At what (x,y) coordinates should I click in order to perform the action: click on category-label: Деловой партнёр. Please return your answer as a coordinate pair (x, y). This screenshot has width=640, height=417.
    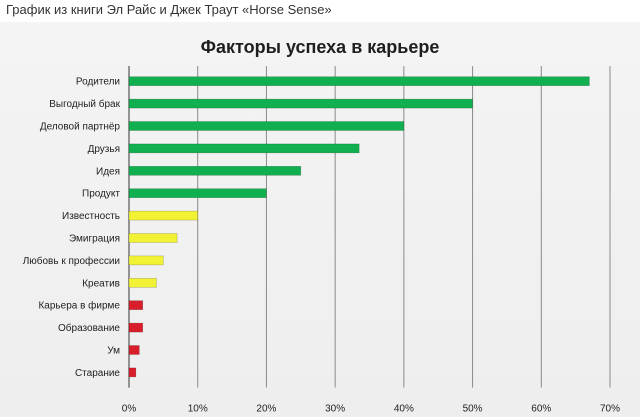
    Looking at the image, I should click on (80, 127).